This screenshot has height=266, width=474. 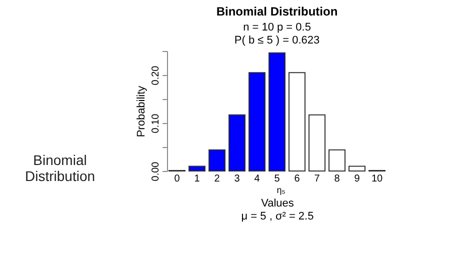 What do you see at coordinates (297, 179) in the screenshot?
I see `x-tick-label: 6` at bounding box center [297, 179].